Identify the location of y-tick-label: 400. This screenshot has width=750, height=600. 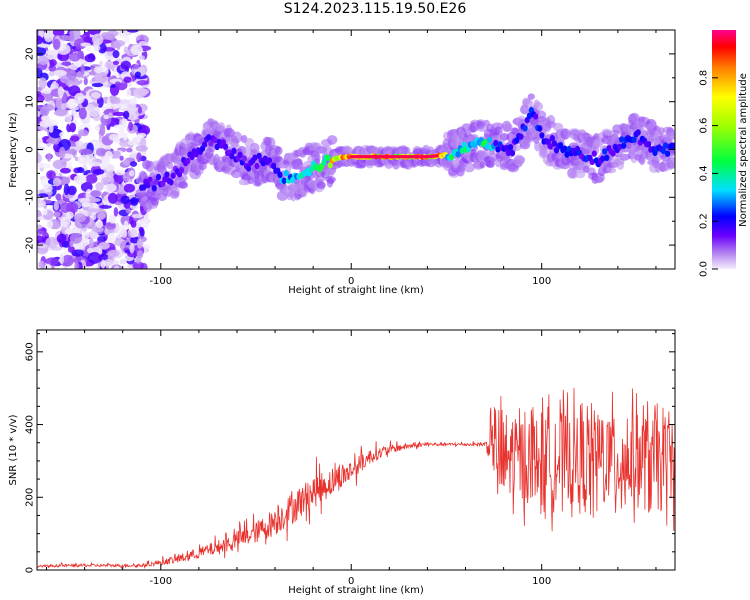
(30, 424).